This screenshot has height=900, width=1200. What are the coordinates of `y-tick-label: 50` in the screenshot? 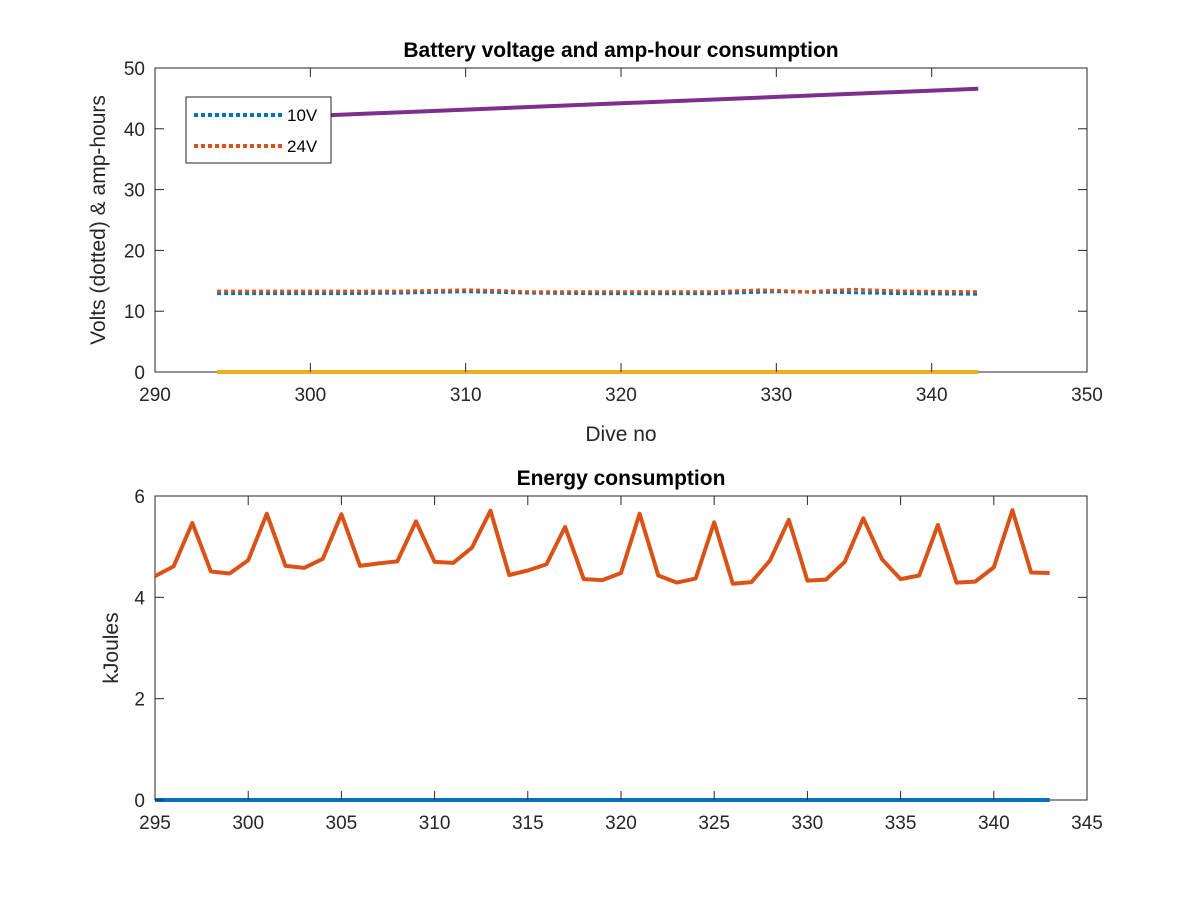 It's located at (134, 69).